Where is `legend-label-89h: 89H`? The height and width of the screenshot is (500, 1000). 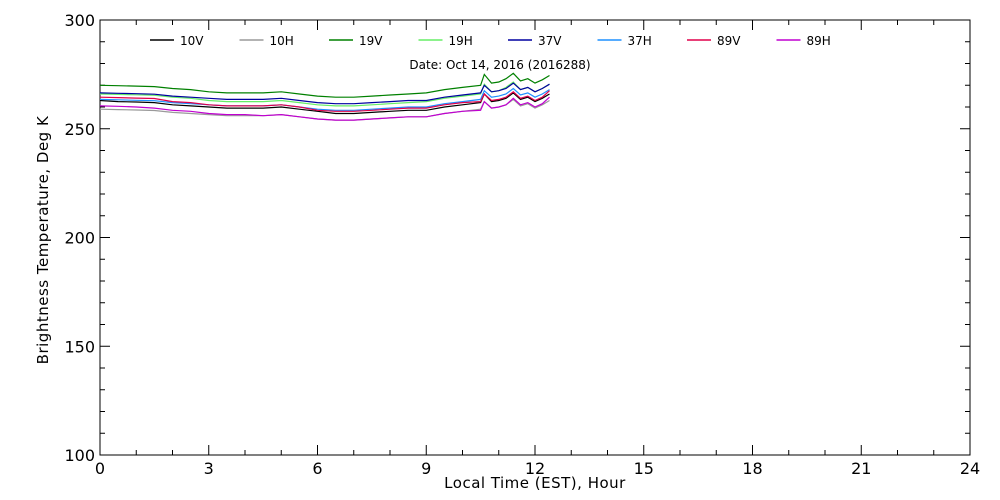 legend-label-89h: 89H is located at coordinates (819, 41).